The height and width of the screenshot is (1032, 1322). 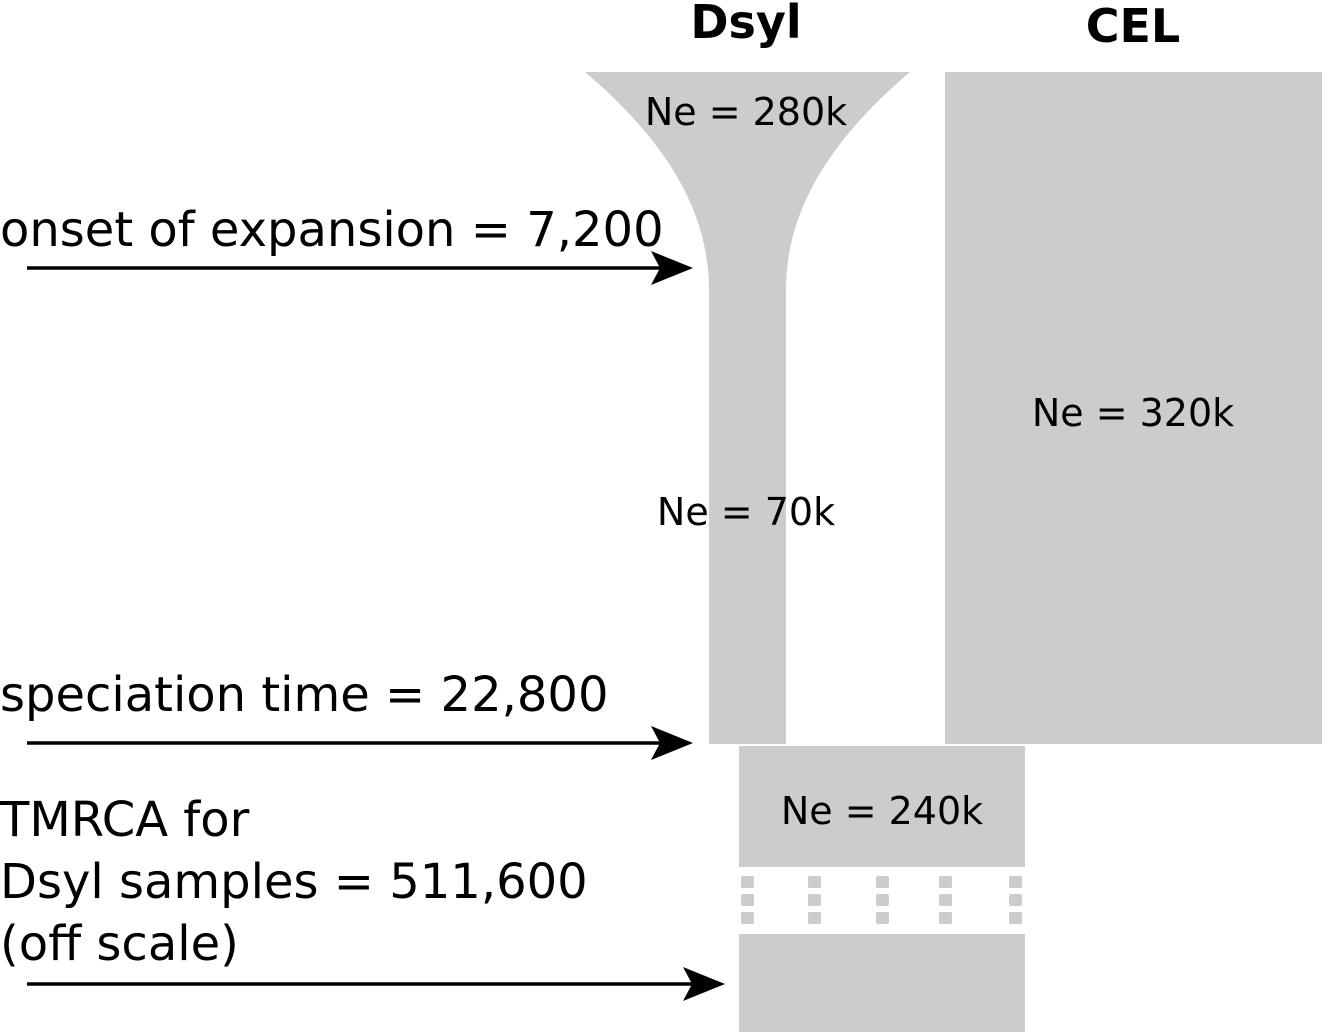 I want to click on ancestral-population-shape, so click(x=882, y=806).